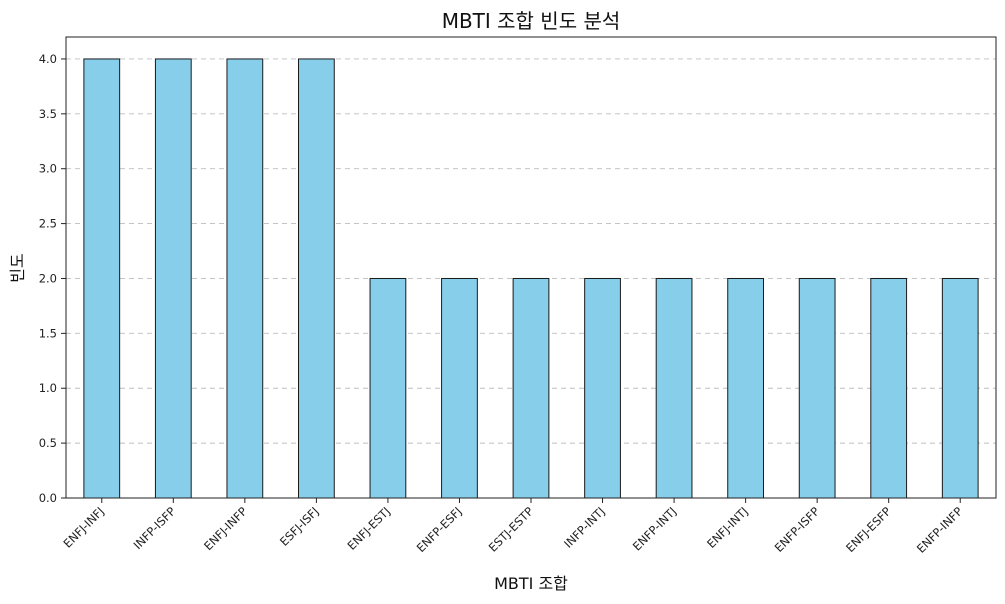 The height and width of the screenshot is (604, 1005). Describe the element at coordinates (48, 114) in the screenshot. I see `y-tick-label: 3.5` at that location.